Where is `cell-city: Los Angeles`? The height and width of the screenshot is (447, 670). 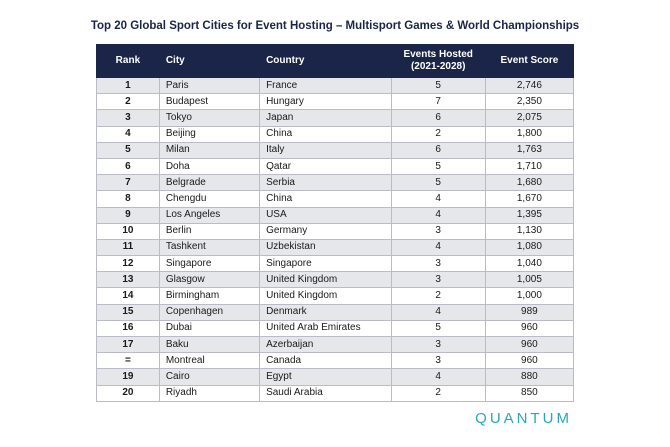 cell-city: Los Angeles is located at coordinates (209, 215).